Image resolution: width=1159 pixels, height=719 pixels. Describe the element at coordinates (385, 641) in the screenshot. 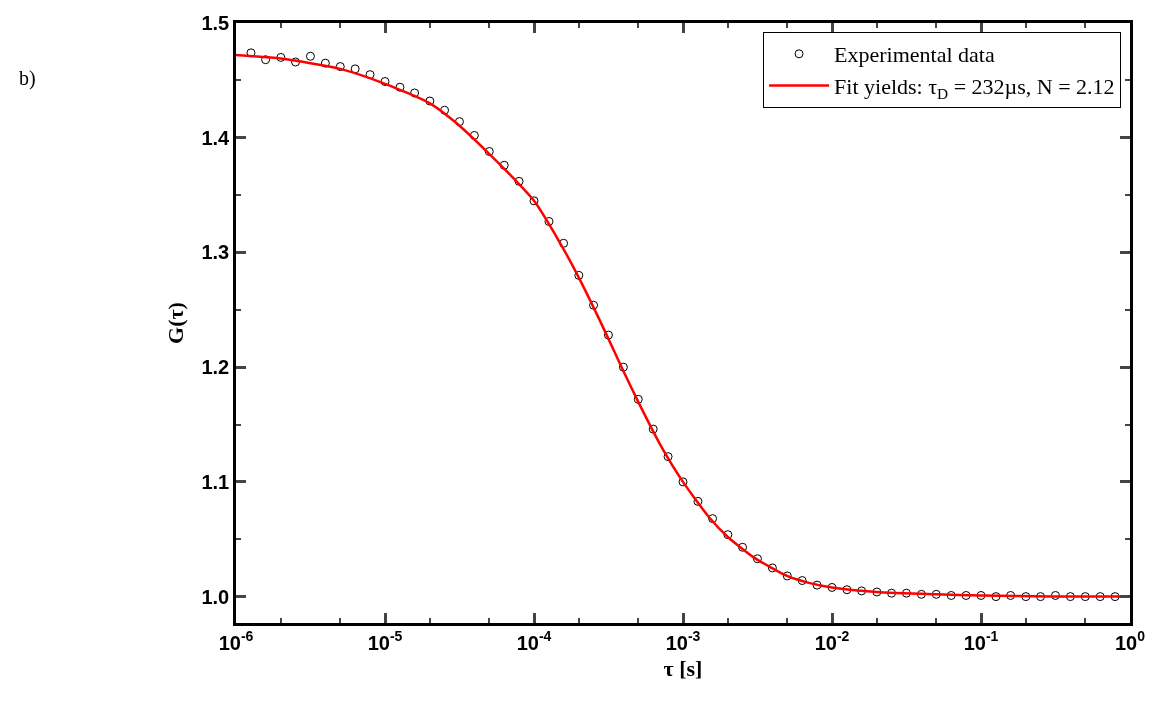

I see `x-tick-label: 10$^{-5}$` at that location.